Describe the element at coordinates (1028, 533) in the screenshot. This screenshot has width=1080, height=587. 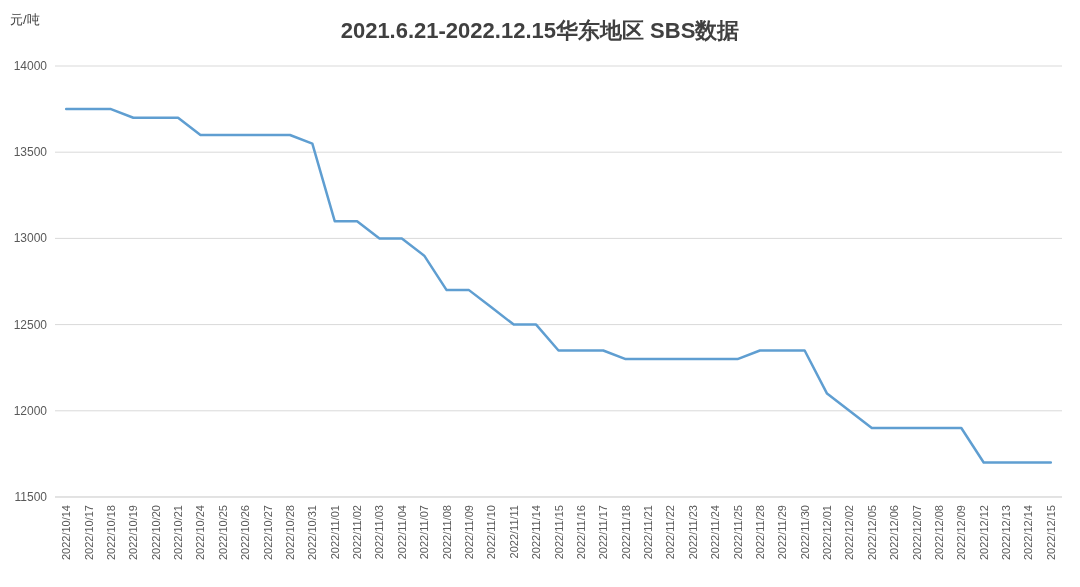
I see `x-tick-label: 2022/12/14` at that location.